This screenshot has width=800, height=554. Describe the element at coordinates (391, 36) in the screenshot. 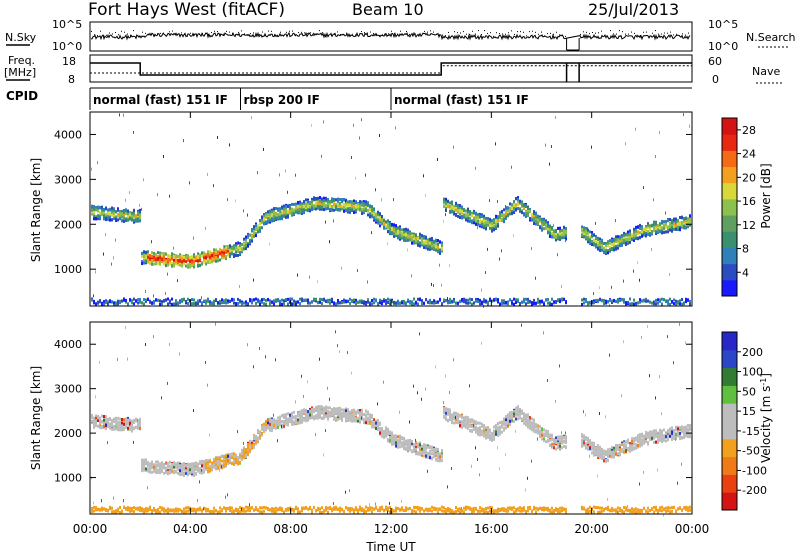

I see `nsky-line` at that location.